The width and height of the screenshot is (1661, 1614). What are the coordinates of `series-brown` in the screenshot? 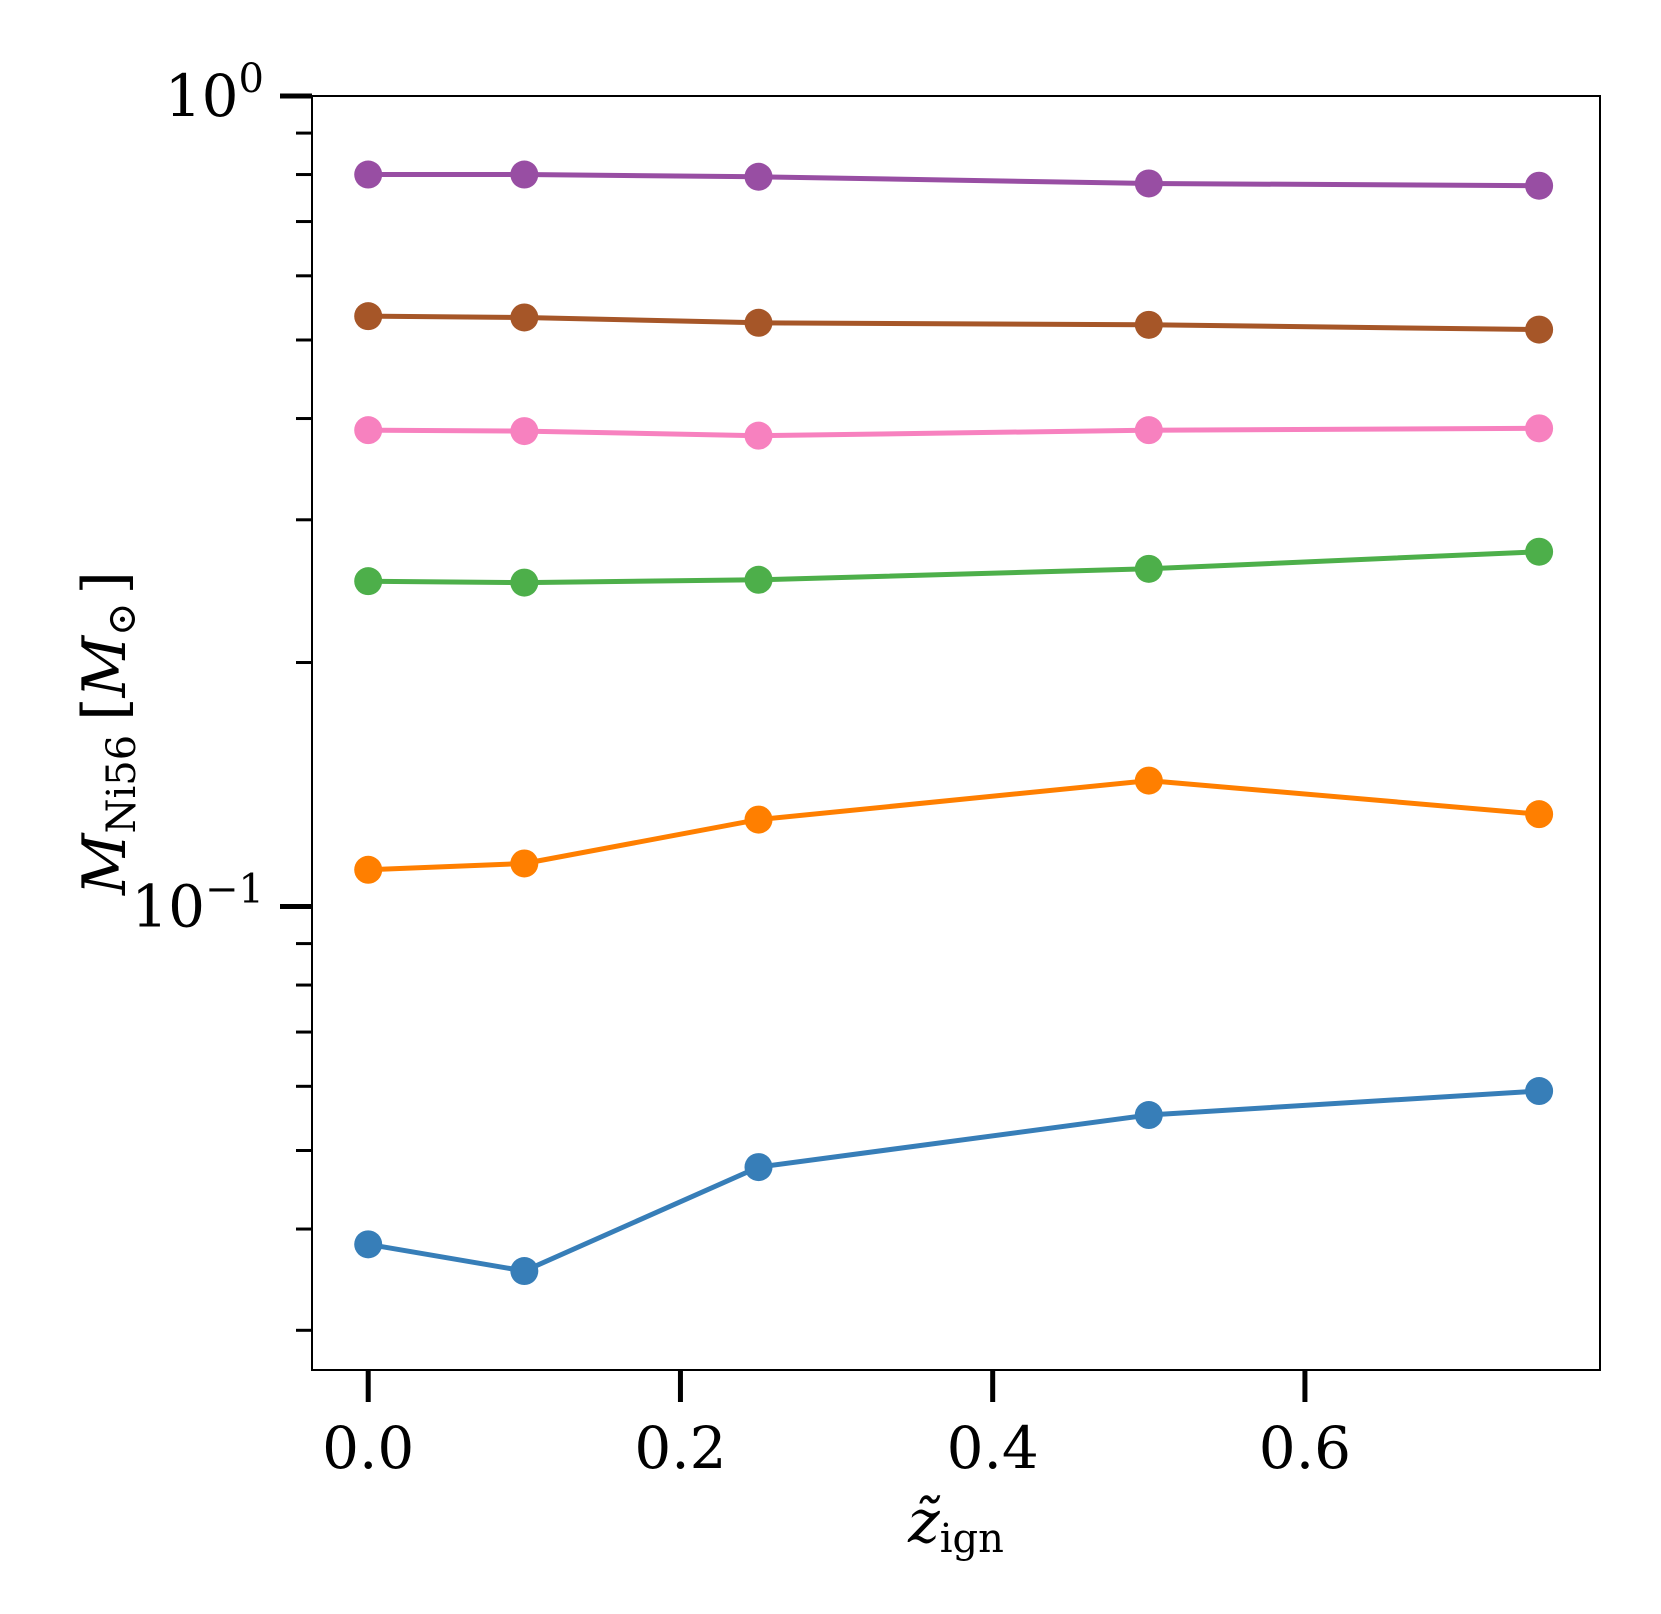 It's located at (954, 323).